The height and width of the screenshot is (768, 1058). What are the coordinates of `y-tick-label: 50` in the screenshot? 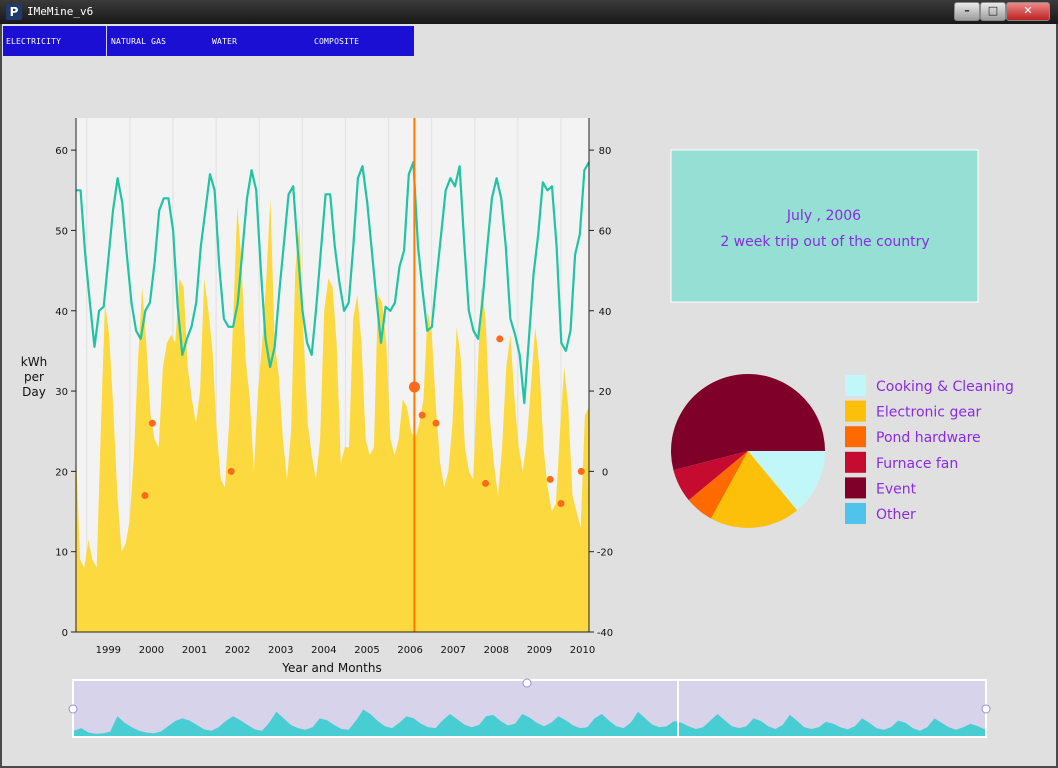 It's located at (61, 231).